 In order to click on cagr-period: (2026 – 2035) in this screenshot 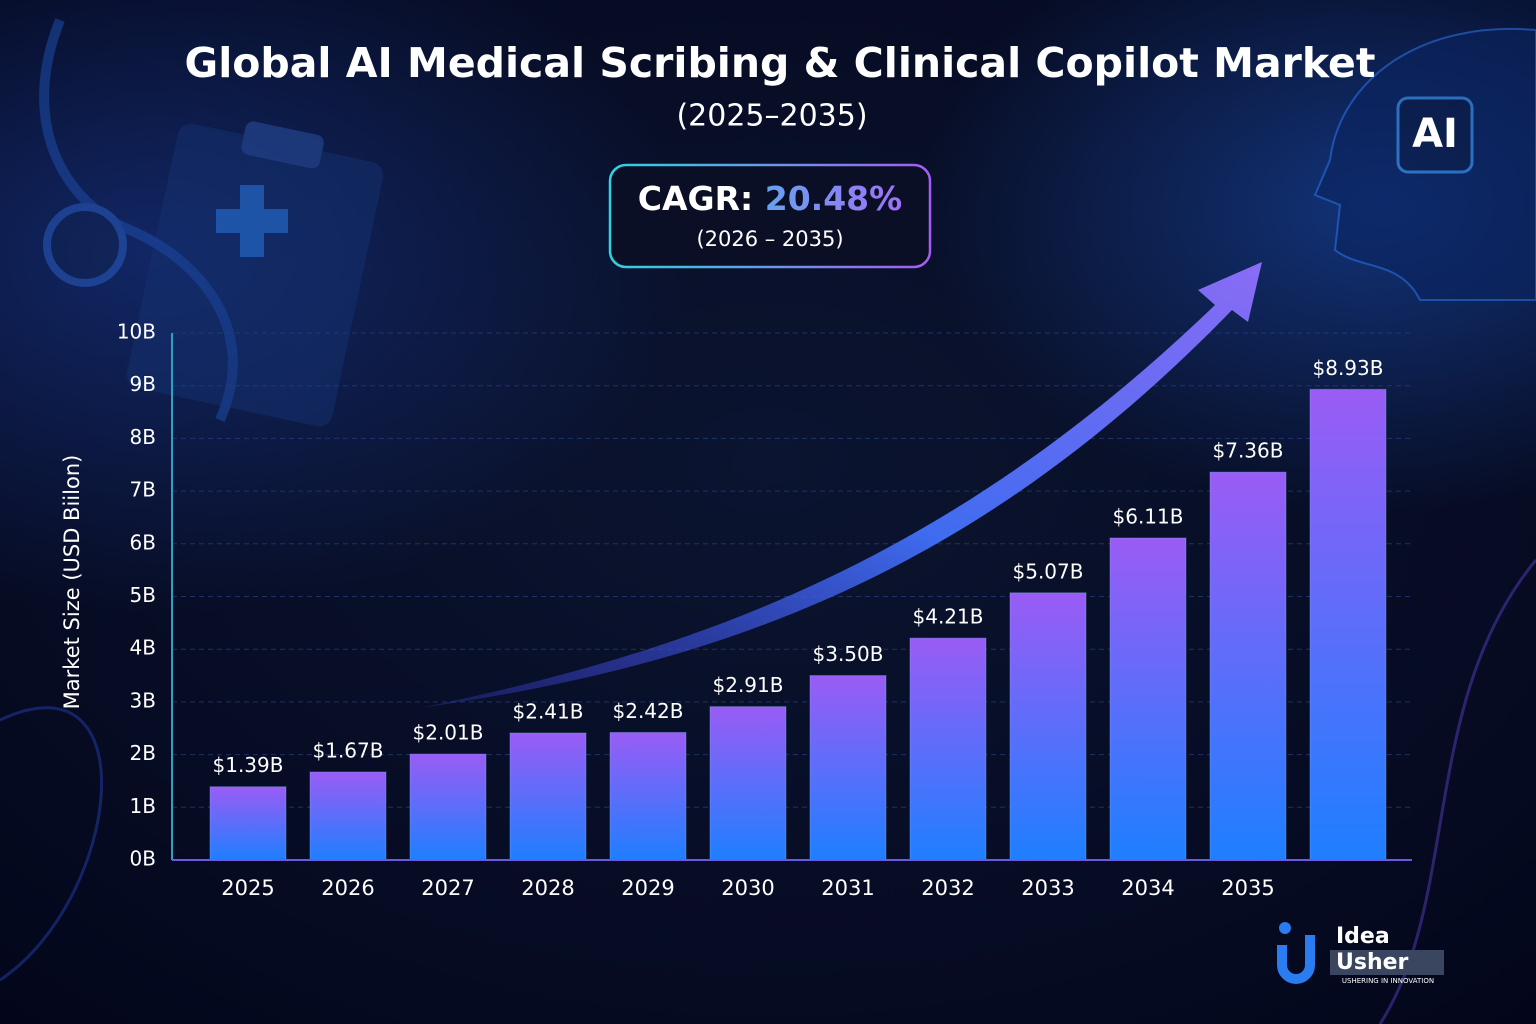, I will do `click(769, 239)`.